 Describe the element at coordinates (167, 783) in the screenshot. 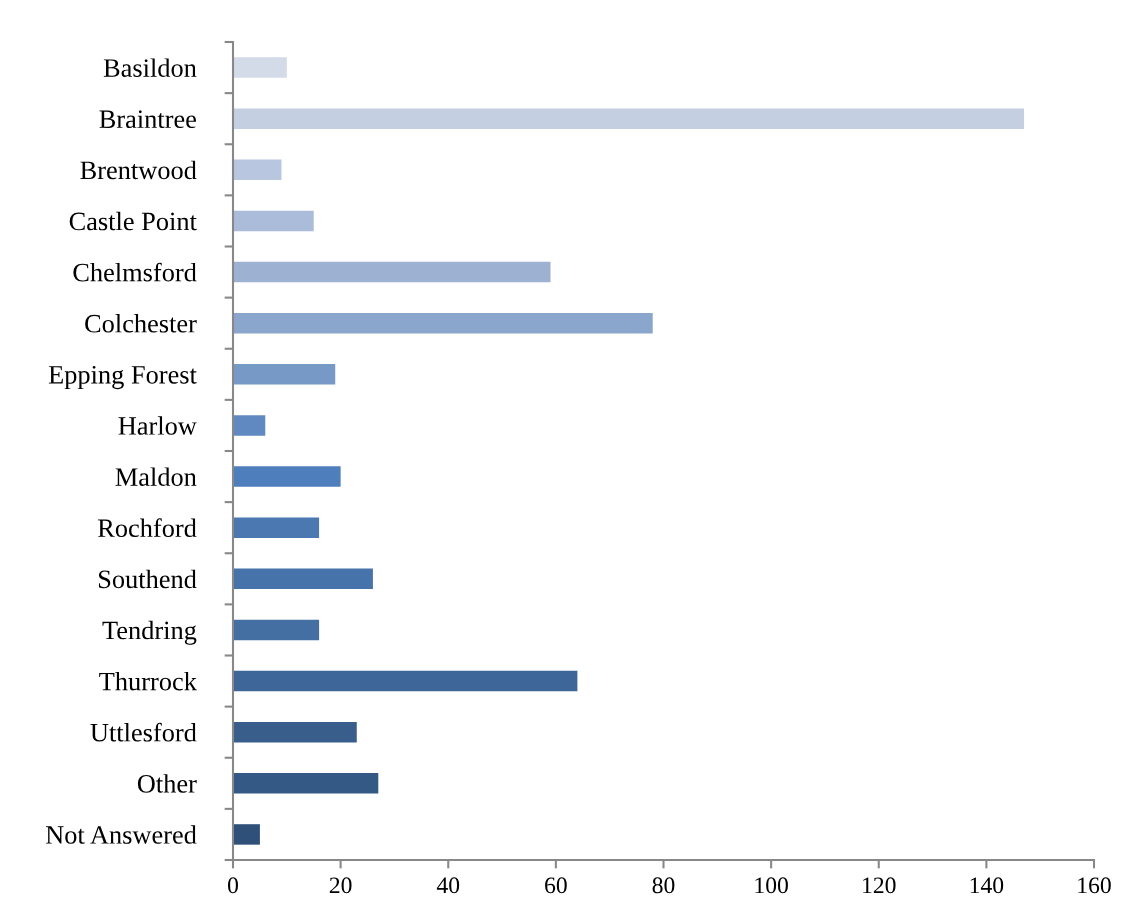

I see `y-tick-label: Other` at that location.